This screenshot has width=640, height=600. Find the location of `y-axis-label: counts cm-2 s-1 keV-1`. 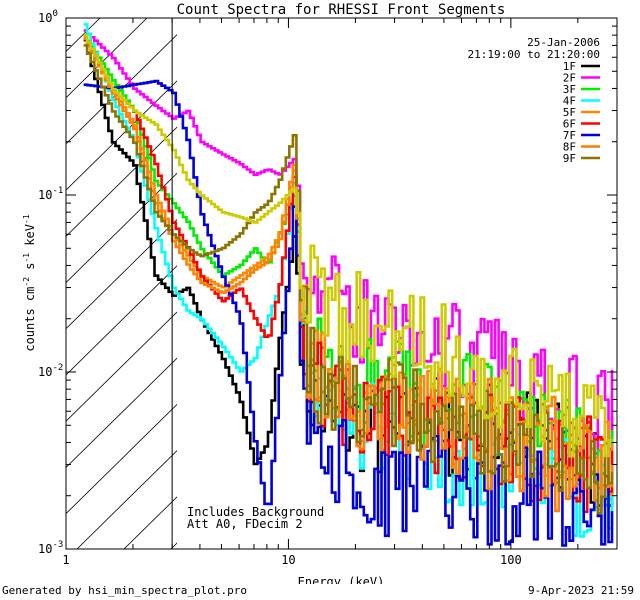

y-axis-label: counts cm-2 s-1 keV-1 is located at coordinates (29, 282).